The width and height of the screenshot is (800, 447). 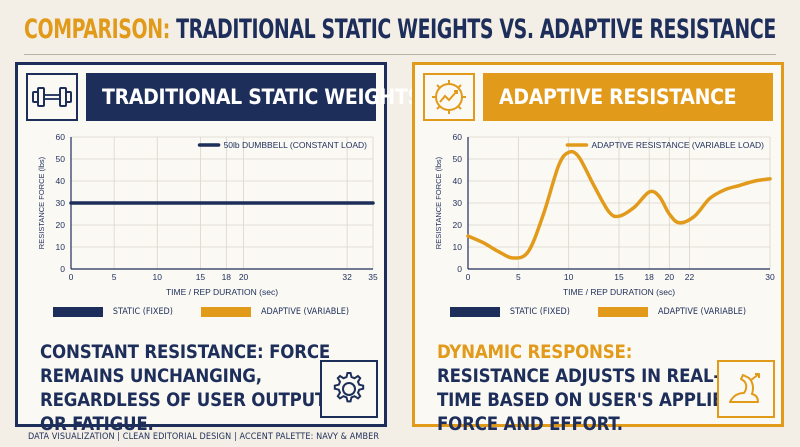 I want to click on adaptive-description-keyword: DYNAMIC RESPONSE:, so click(x=535, y=352).